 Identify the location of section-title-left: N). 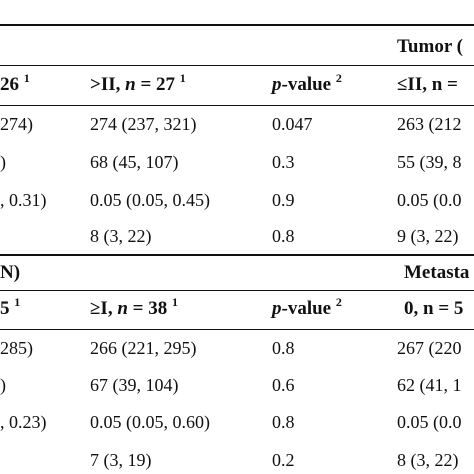
(10, 272).